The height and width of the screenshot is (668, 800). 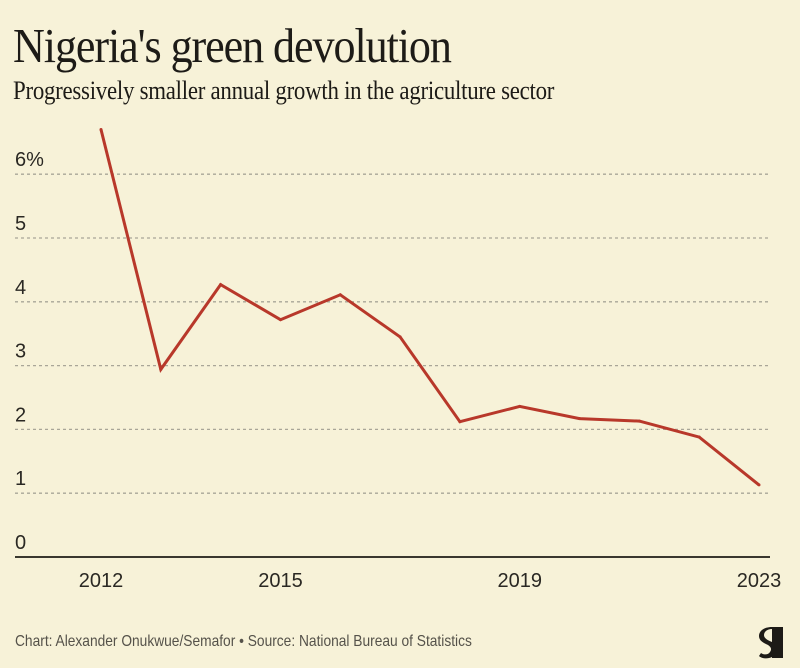 What do you see at coordinates (20, 288) in the screenshot?
I see `y-tick-label: 4` at bounding box center [20, 288].